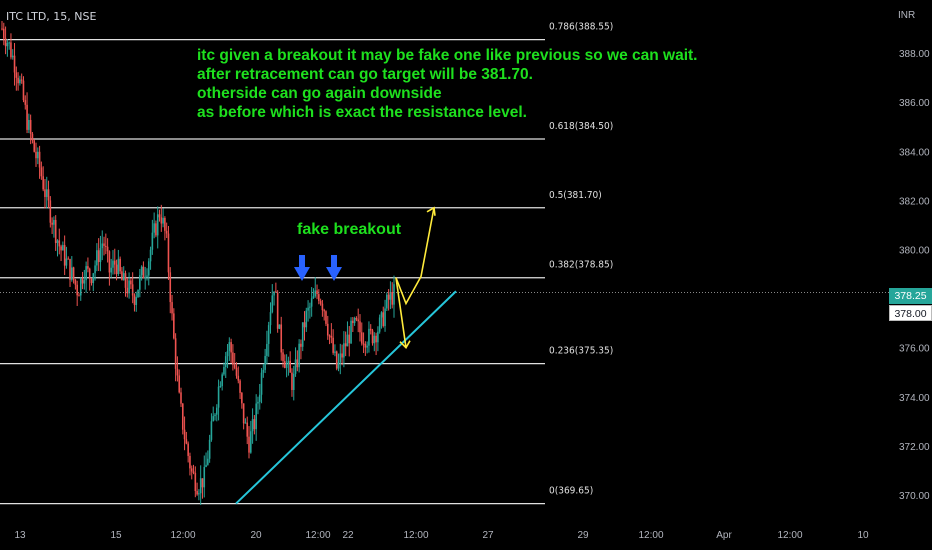  I want to click on crosshair-price-tag: 378.00, so click(910, 313).